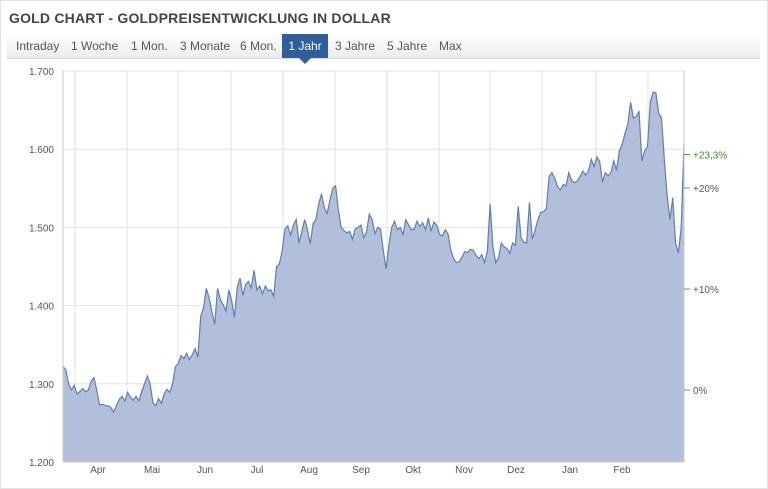  Describe the element at coordinates (149, 46) in the screenshot. I see `tab-1-mon: 1 Mon.` at that location.